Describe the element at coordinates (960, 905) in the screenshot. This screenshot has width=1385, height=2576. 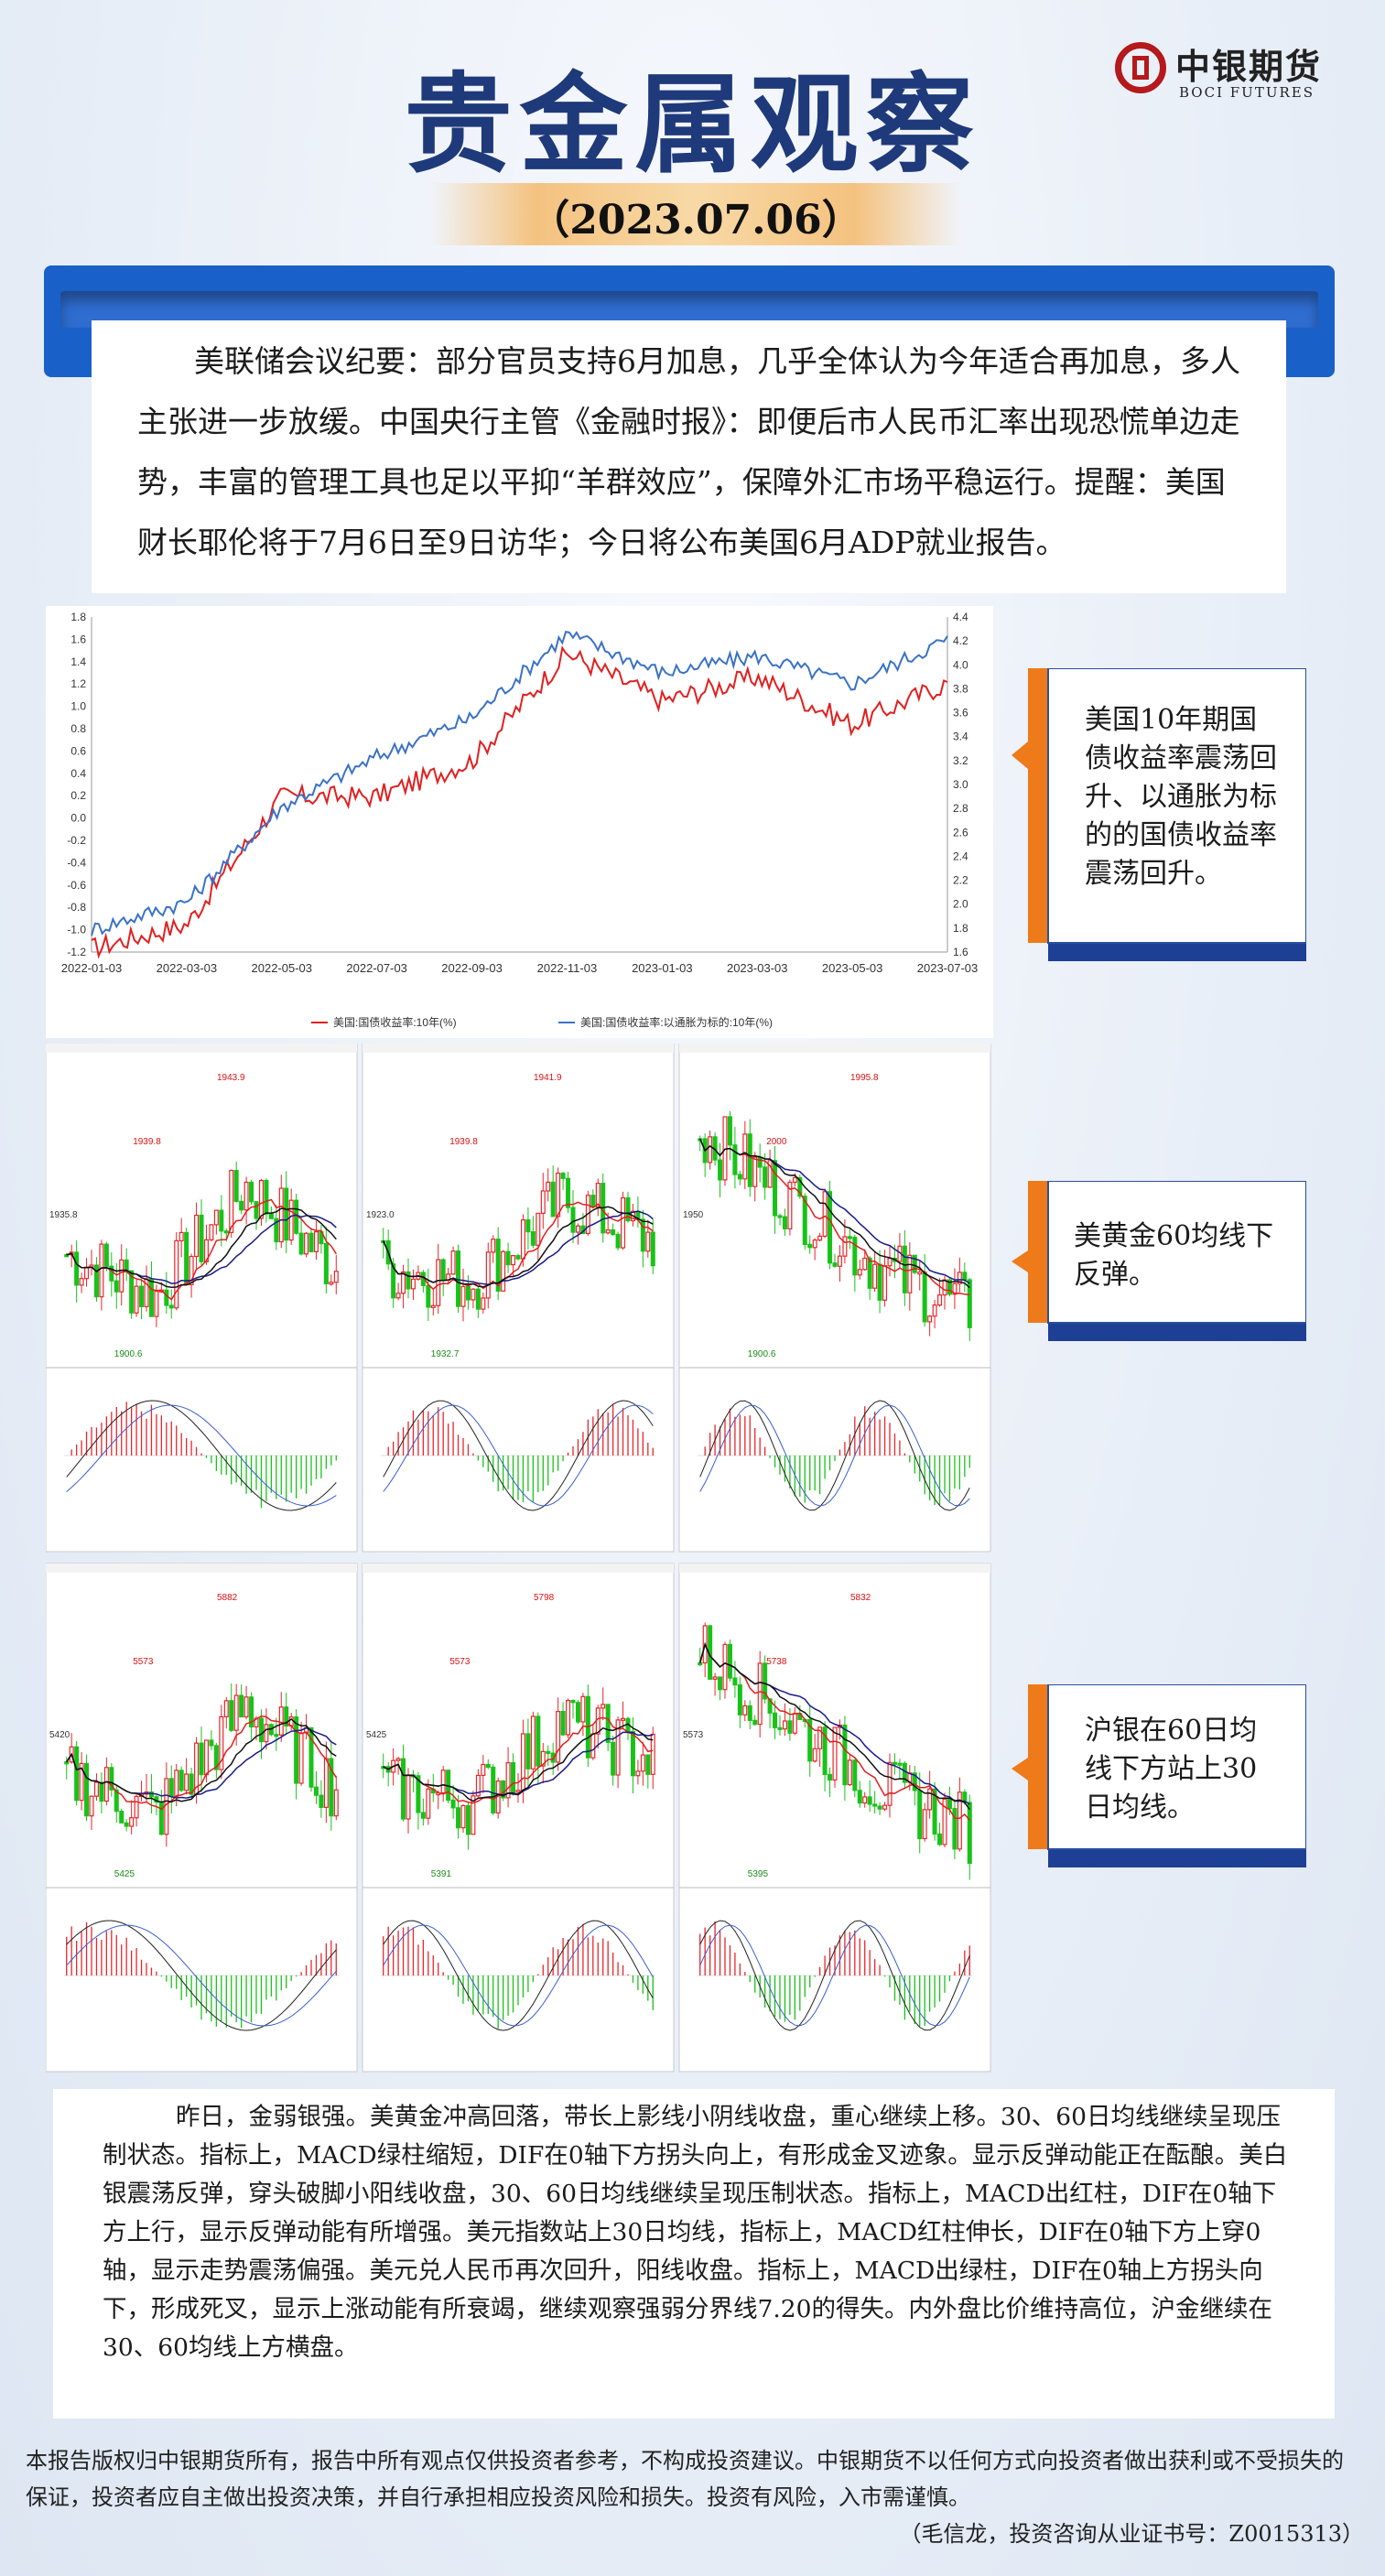
I see `y-right-tick: 2.0` at that location.